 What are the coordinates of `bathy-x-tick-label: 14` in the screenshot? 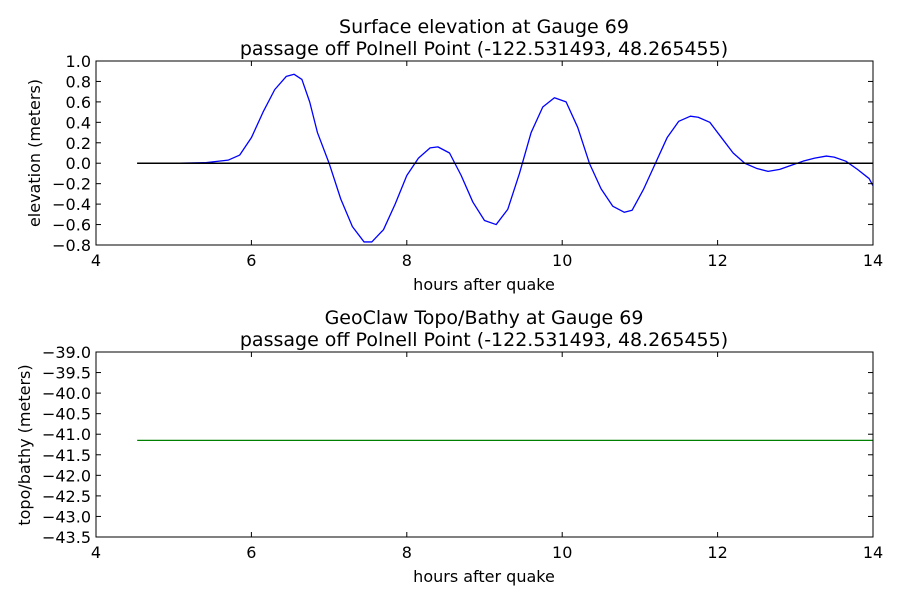 It's located at (873, 552).